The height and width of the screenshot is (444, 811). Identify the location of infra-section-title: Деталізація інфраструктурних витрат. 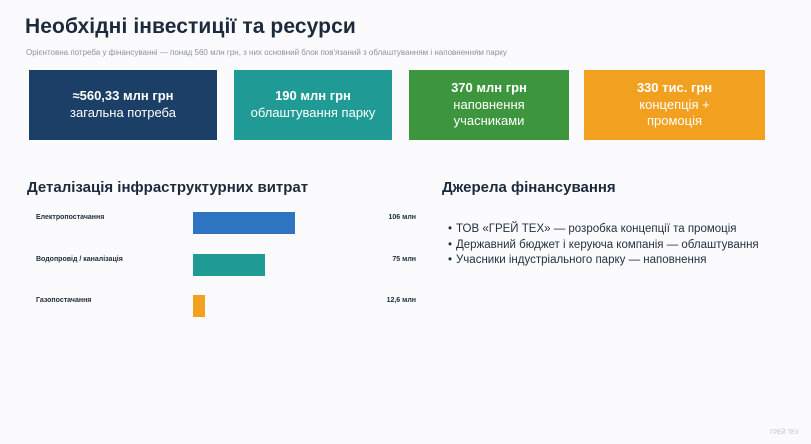
(168, 187).